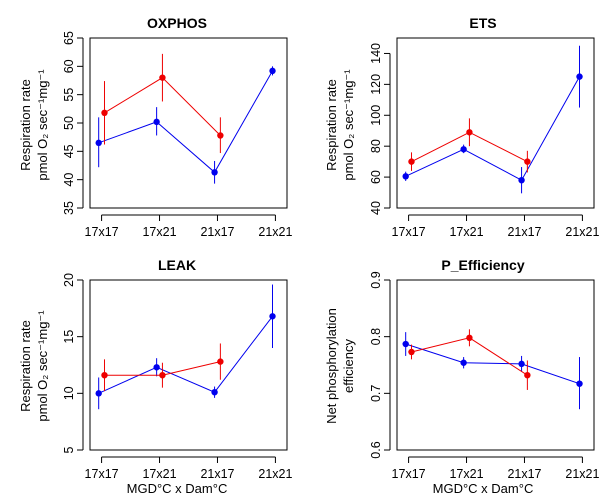  Describe the element at coordinates (376, 115) in the screenshot. I see `y-tick-label: 100` at that location.